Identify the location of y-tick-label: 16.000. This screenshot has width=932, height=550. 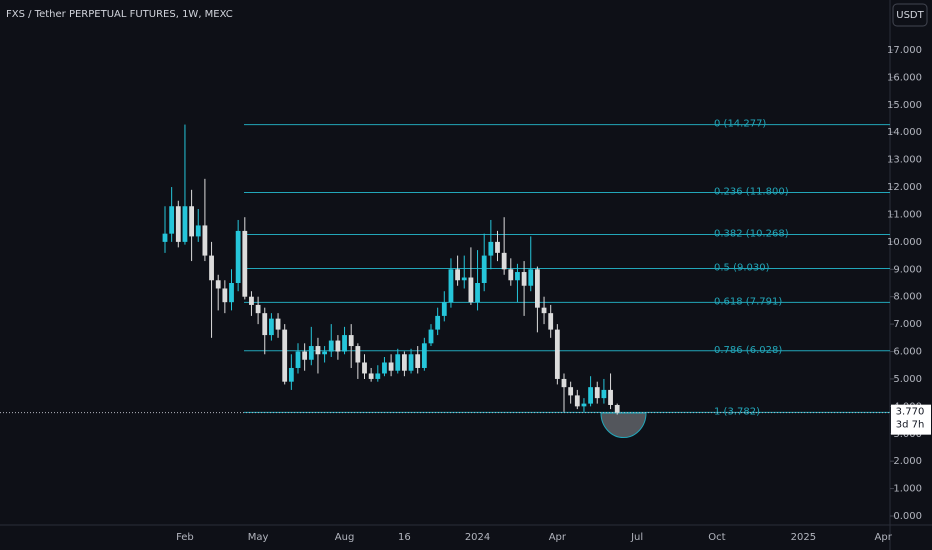
(904, 77).